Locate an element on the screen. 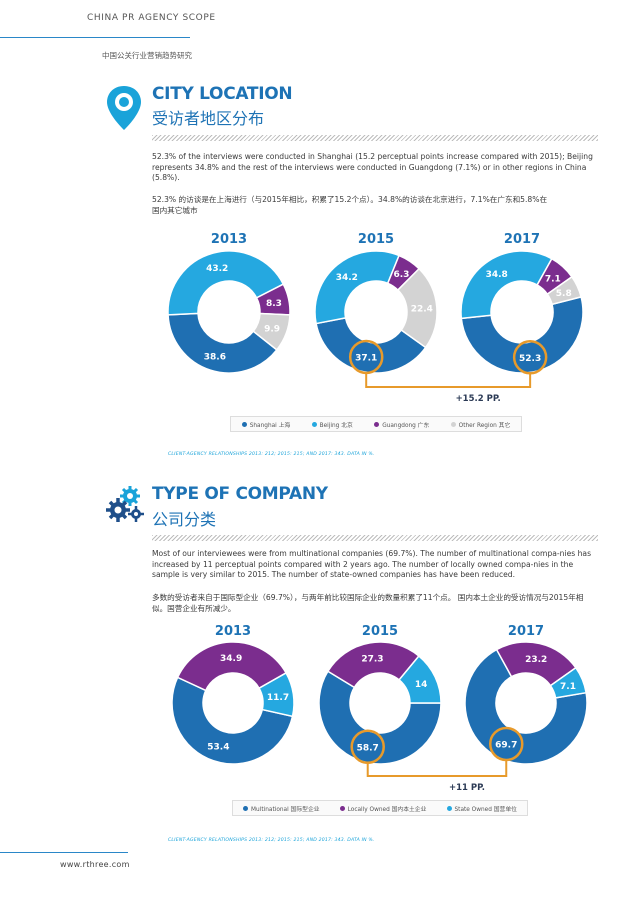 This screenshot has width=640, height=905. city-value-label-2015-0: 37.1 is located at coordinates (366, 358).